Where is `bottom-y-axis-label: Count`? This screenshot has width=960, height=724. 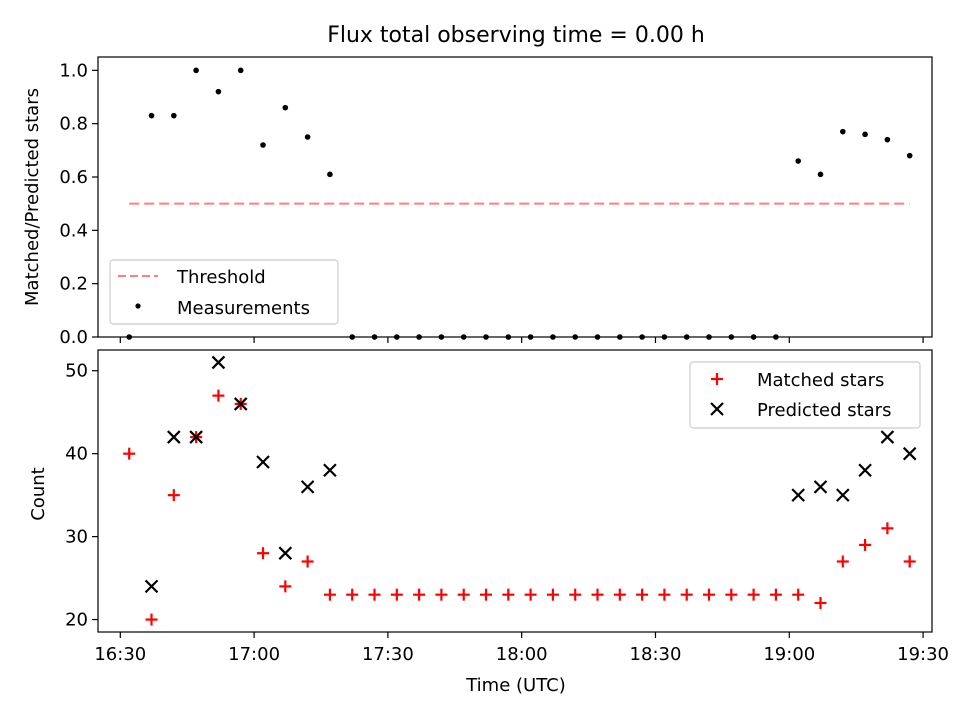
bottom-y-axis-label: Count is located at coordinates (38, 493).